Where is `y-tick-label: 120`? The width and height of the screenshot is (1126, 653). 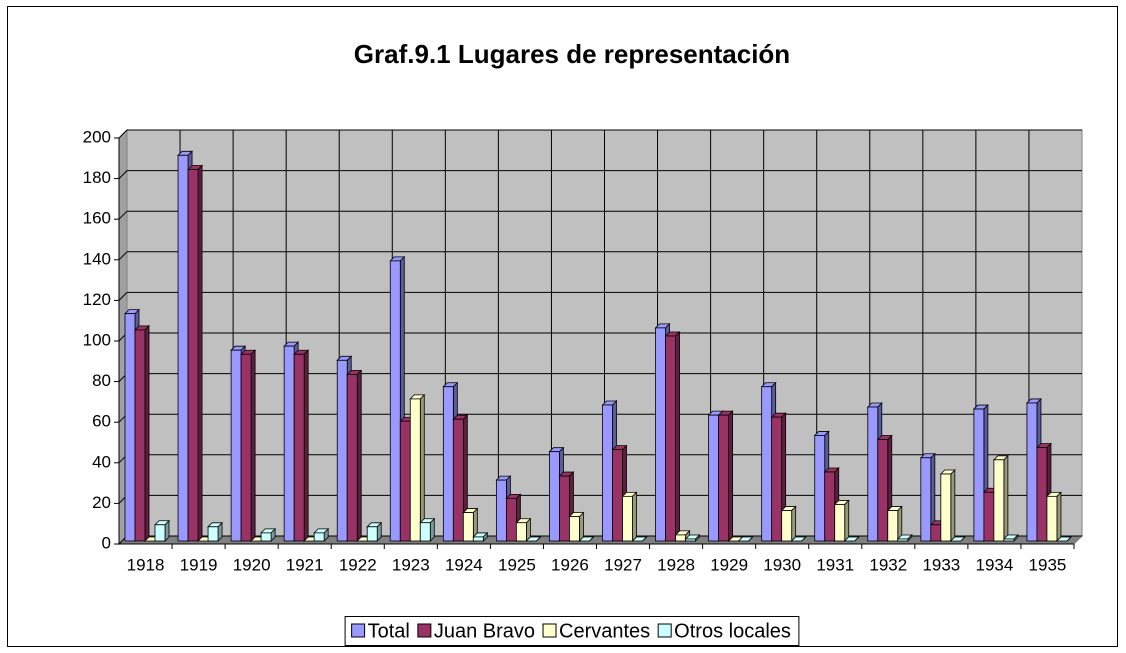
y-tick-label: 120 is located at coordinates (97, 299).